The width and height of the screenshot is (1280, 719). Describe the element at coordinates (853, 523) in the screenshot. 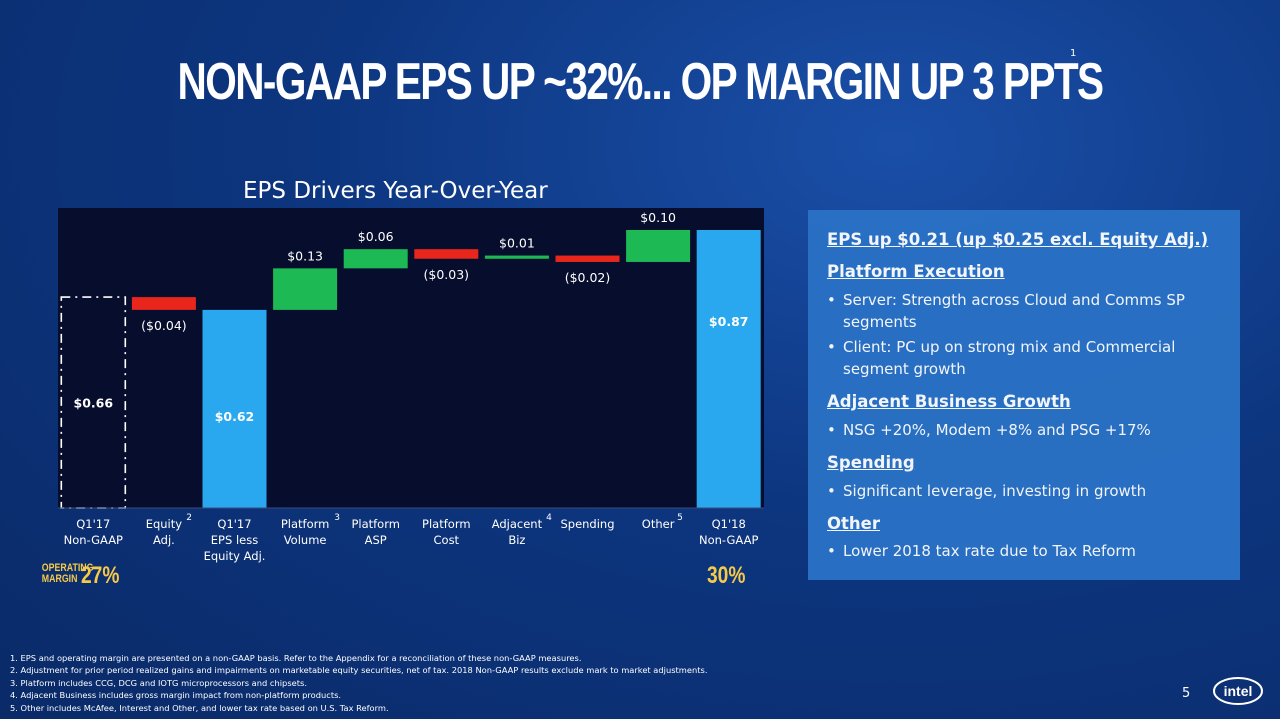

I see `section-heading-other: Other` at that location.